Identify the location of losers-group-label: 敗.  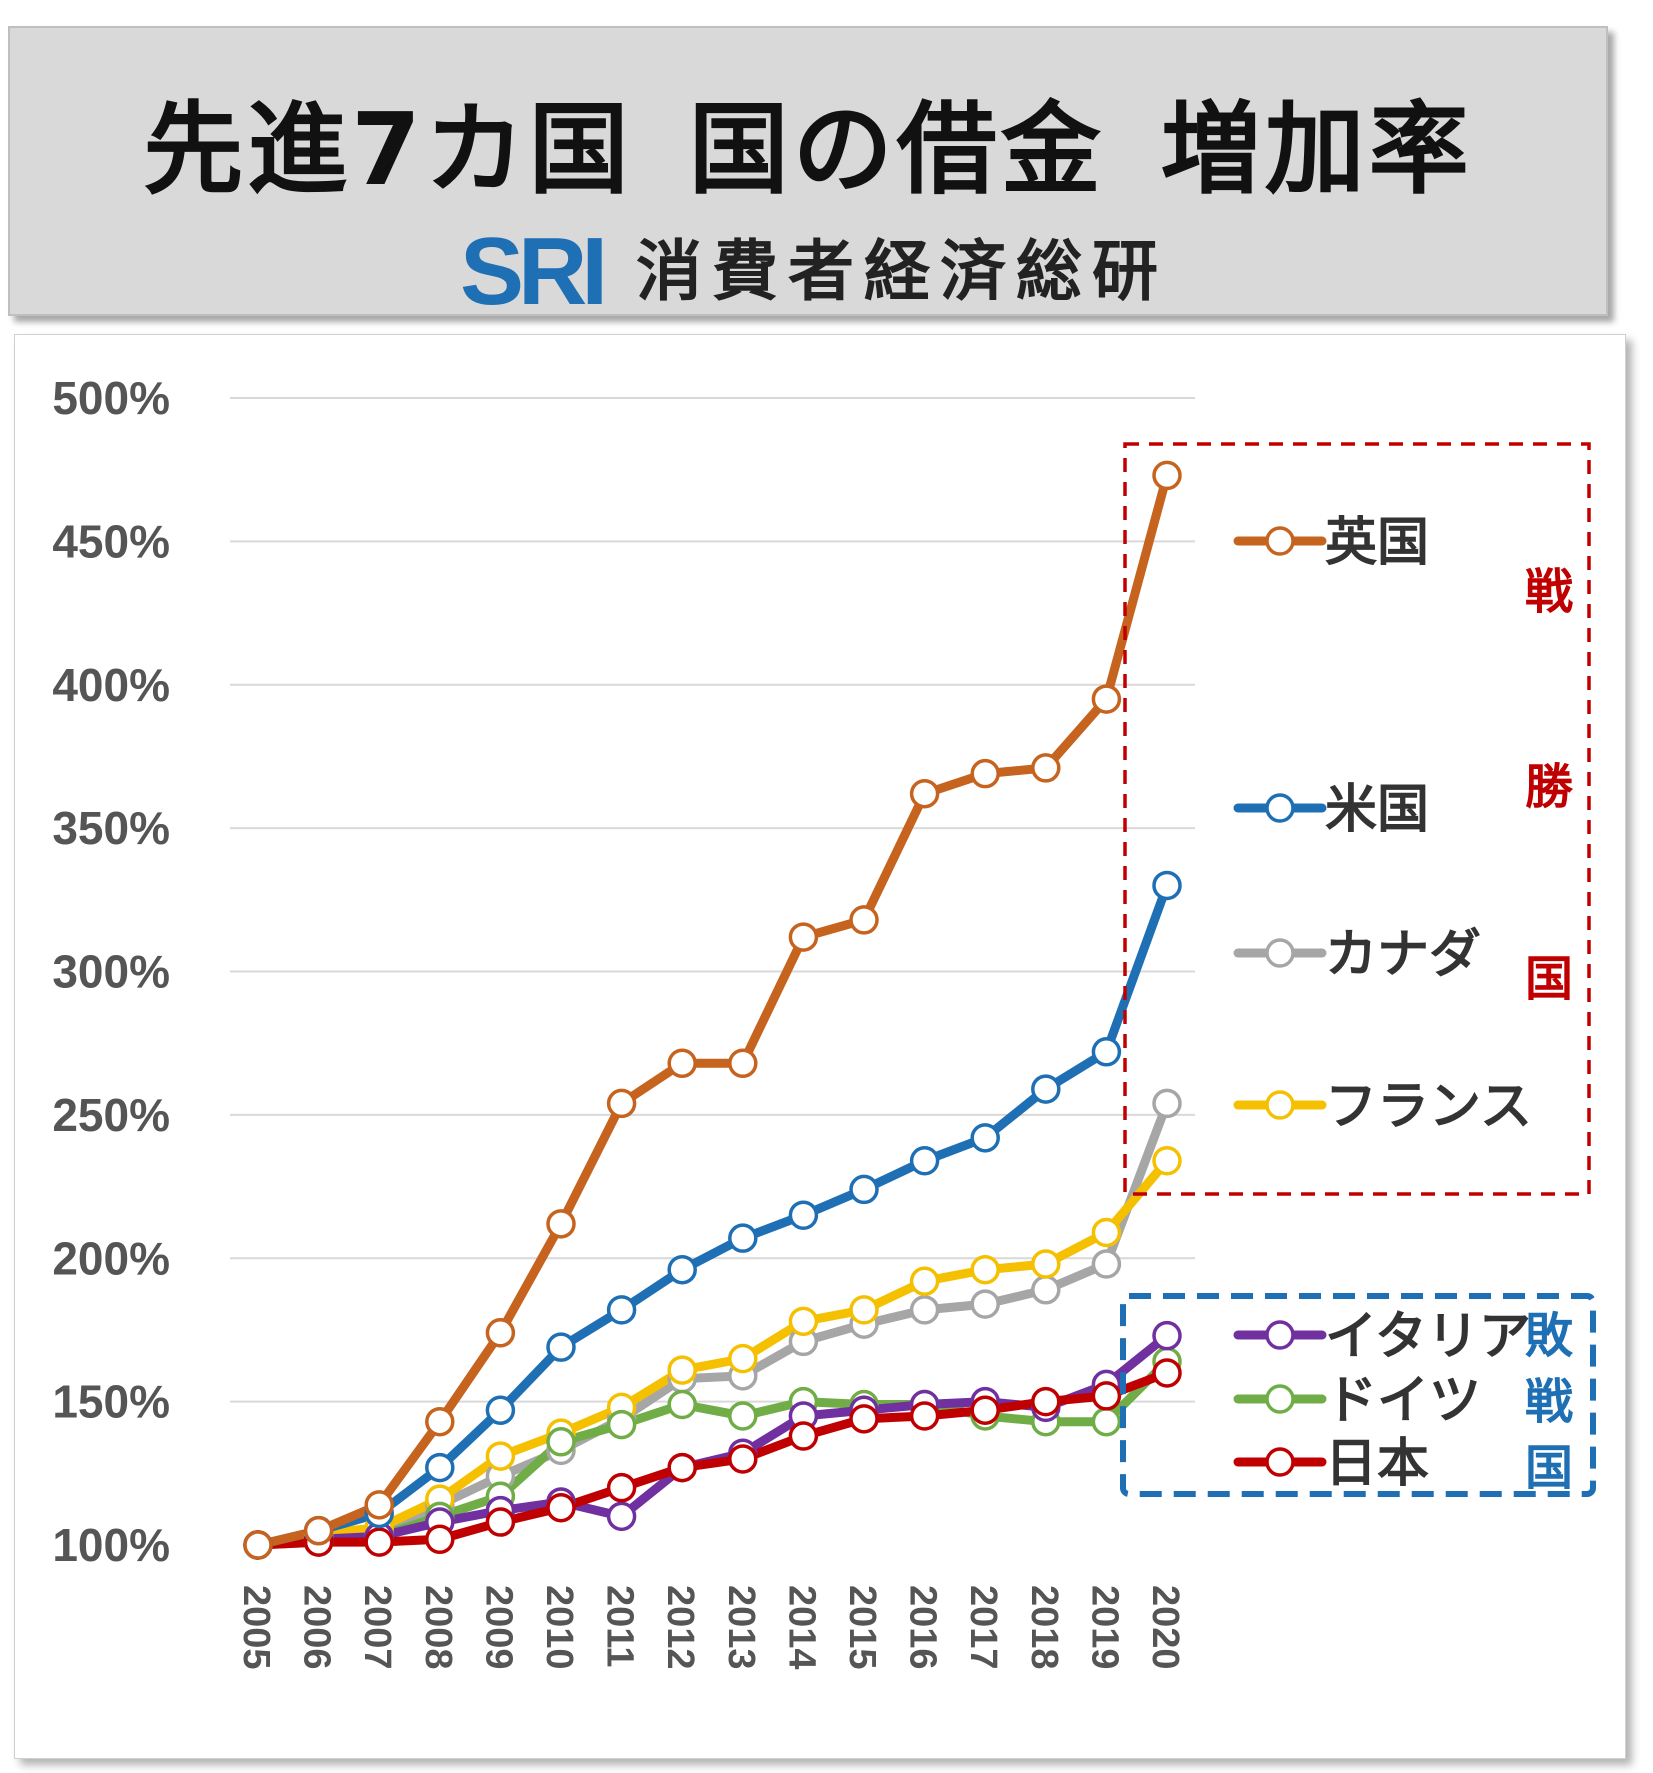
(1549, 1336).